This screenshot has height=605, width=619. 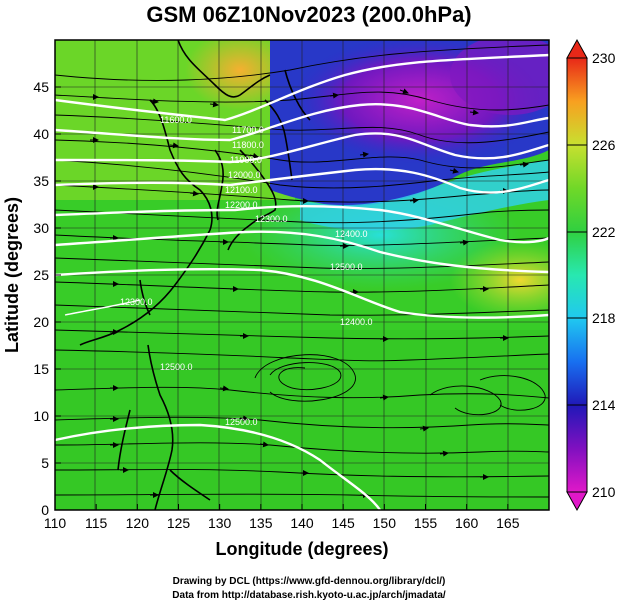 What do you see at coordinates (240, 75) in the screenshot?
I see `field-hot-spot` at bounding box center [240, 75].